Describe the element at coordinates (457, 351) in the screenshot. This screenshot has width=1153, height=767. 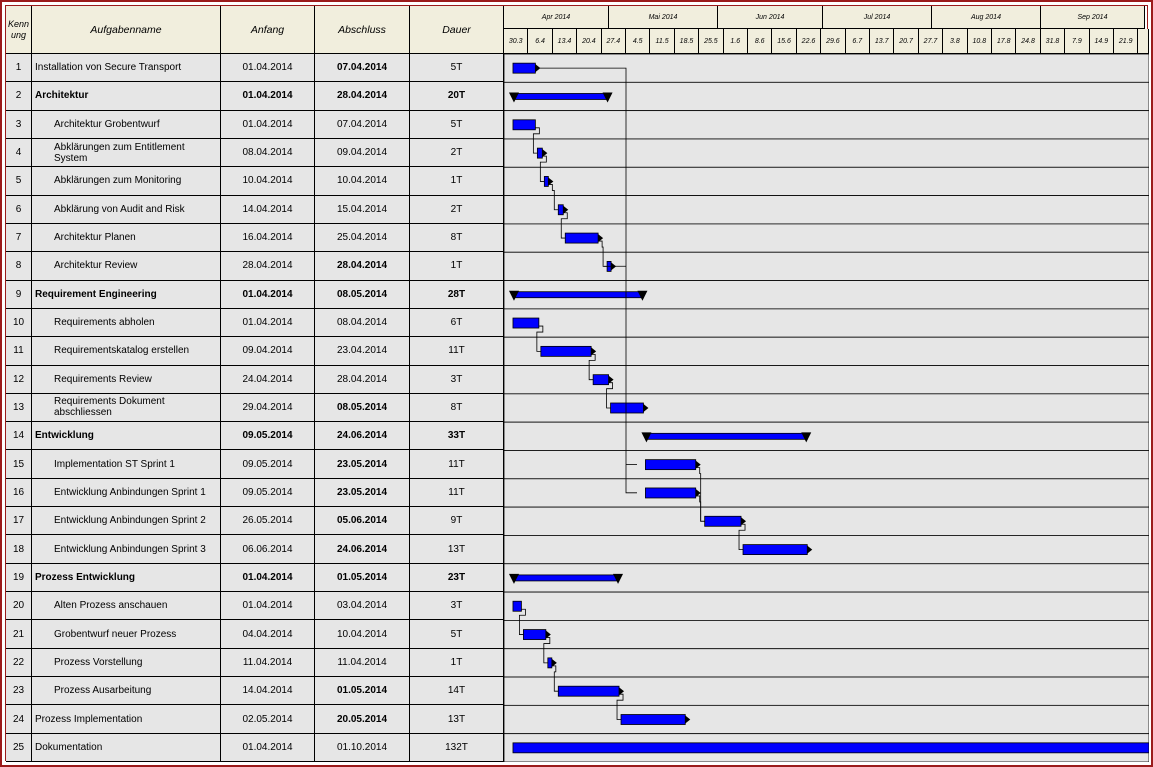
I see `task-duration-cell: 11T` at that location.